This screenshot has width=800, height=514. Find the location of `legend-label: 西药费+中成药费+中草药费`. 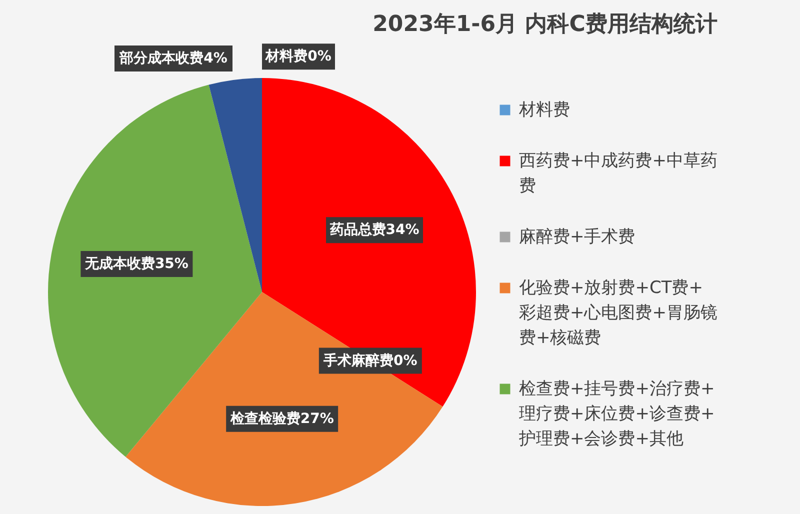

legend-label: 西药费+中成药费+中草药费 is located at coordinates (618, 173).